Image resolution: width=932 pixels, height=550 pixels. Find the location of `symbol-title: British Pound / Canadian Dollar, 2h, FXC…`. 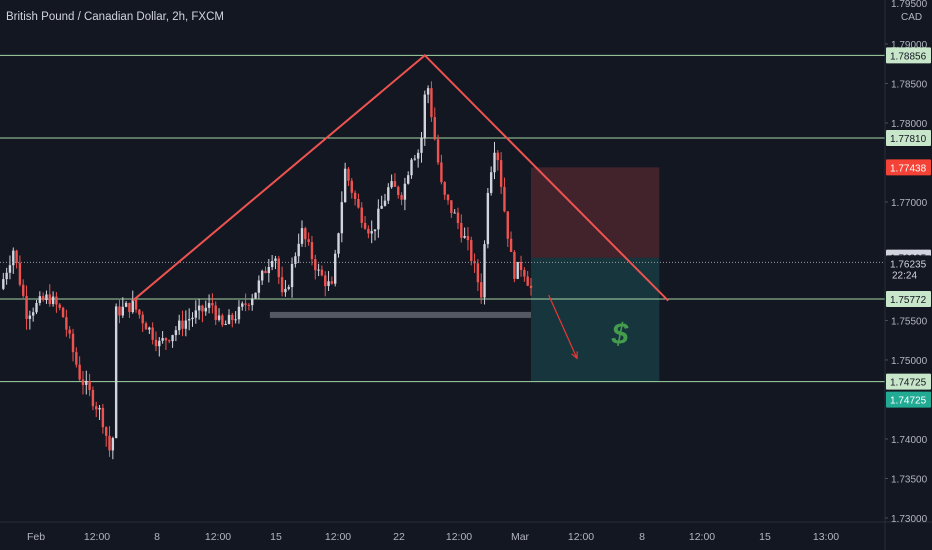

symbol-title: British Pound / Canadian Dollar, 2h, FXC… is located at coordinates (115, 17).